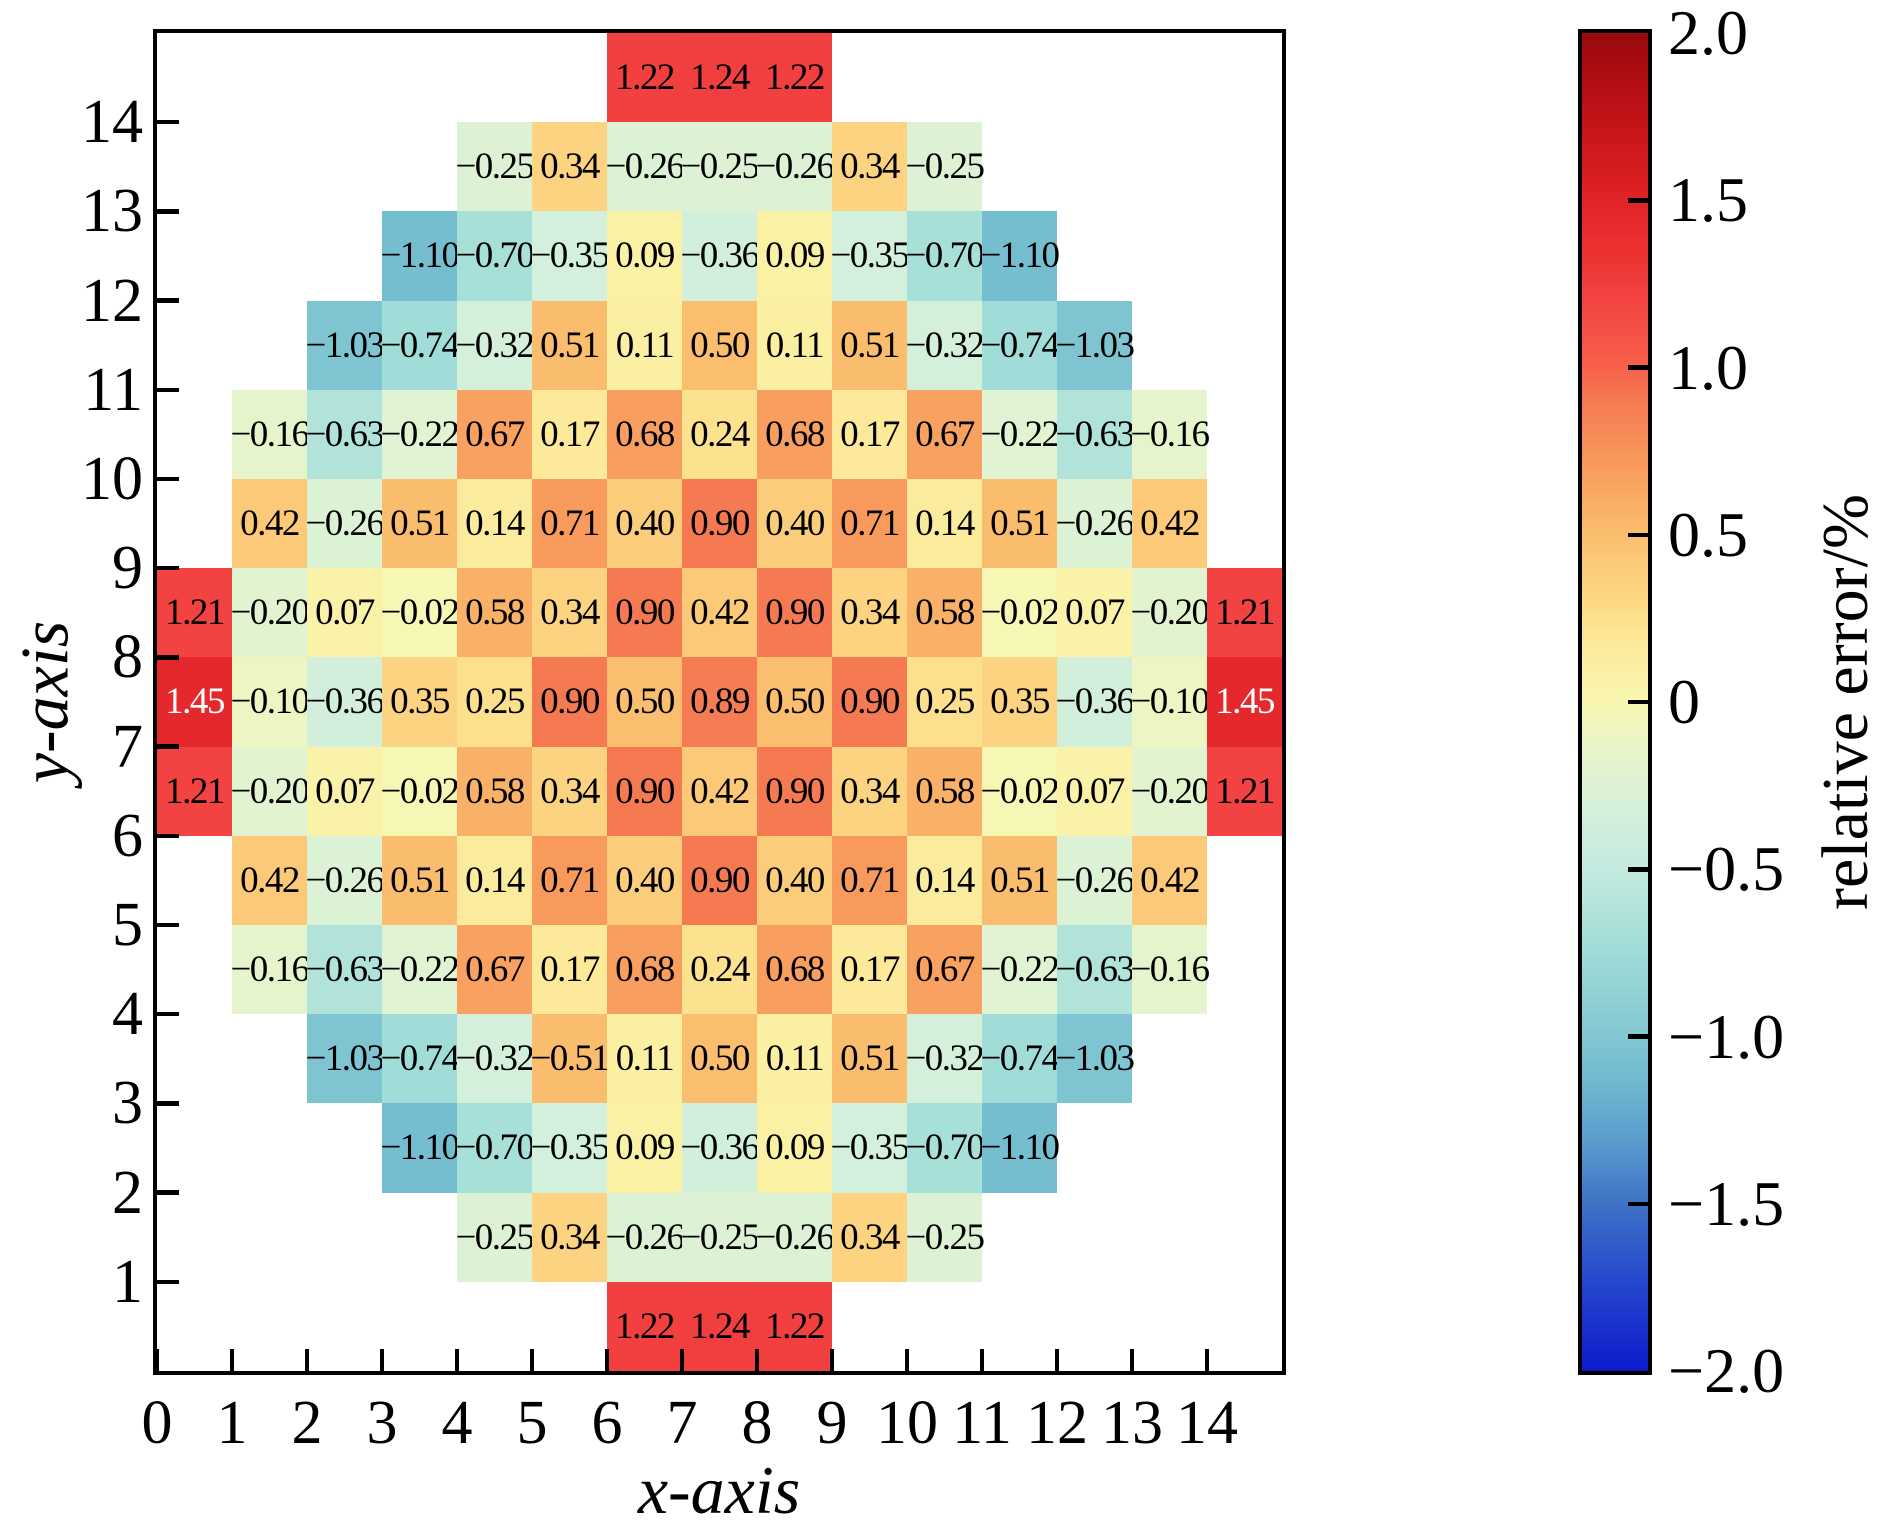  What do you see at coordinates (1708, 534) in the screenshot?
I see `colorbar-tick-label: 0.5` at bounding box center [1708, 534].